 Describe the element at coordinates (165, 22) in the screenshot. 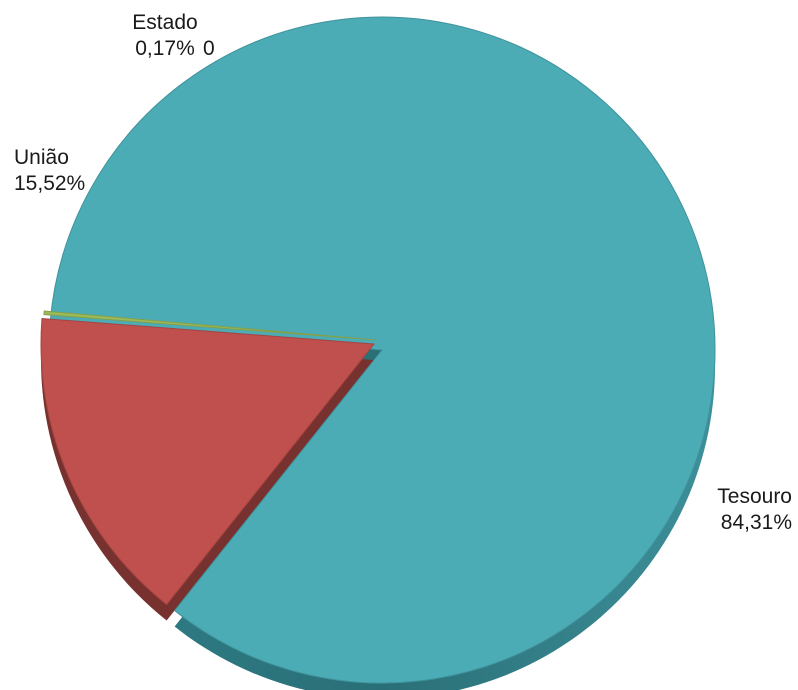

I see `estado-name: Estado` at that location.